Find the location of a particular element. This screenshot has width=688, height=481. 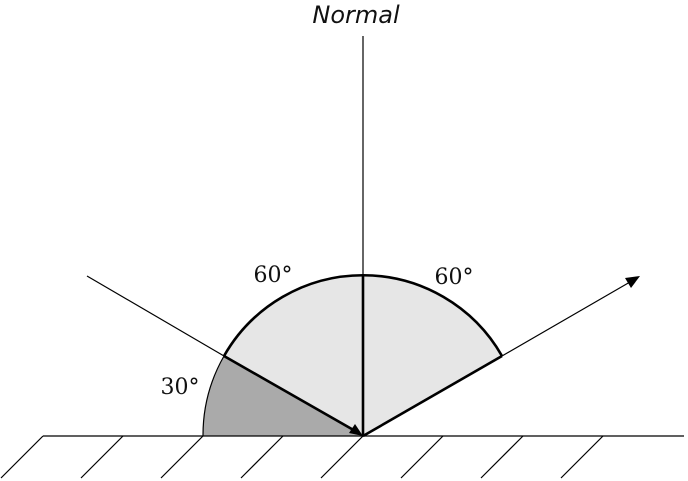

glancing-angle-label: 30° is located at coordinates (180, 387).